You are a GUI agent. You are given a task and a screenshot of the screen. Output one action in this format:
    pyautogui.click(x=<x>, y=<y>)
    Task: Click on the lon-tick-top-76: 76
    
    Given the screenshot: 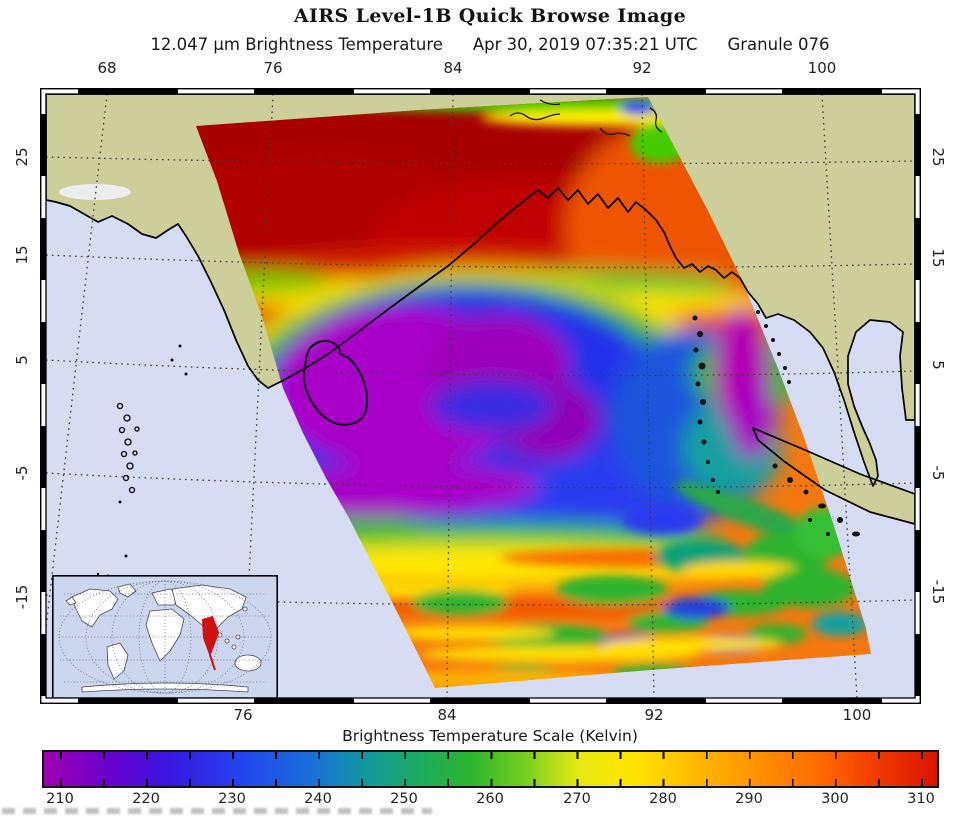 What is the action you would take?
    pyautogui.click(x=273, y=68)
    